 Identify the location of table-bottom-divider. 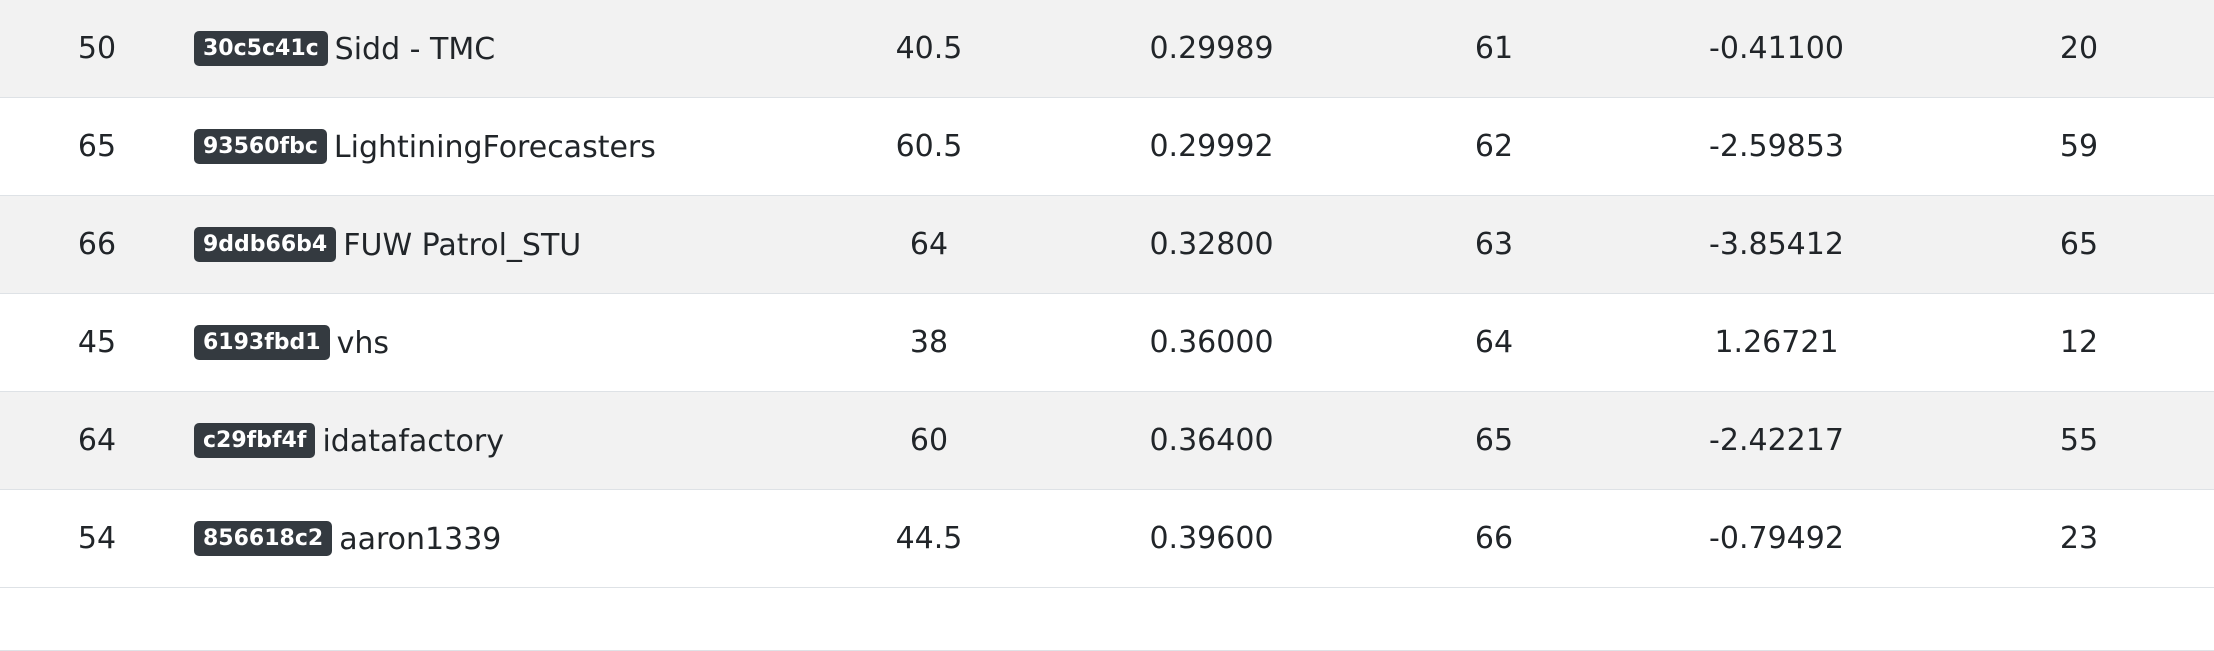
(1107, 643).